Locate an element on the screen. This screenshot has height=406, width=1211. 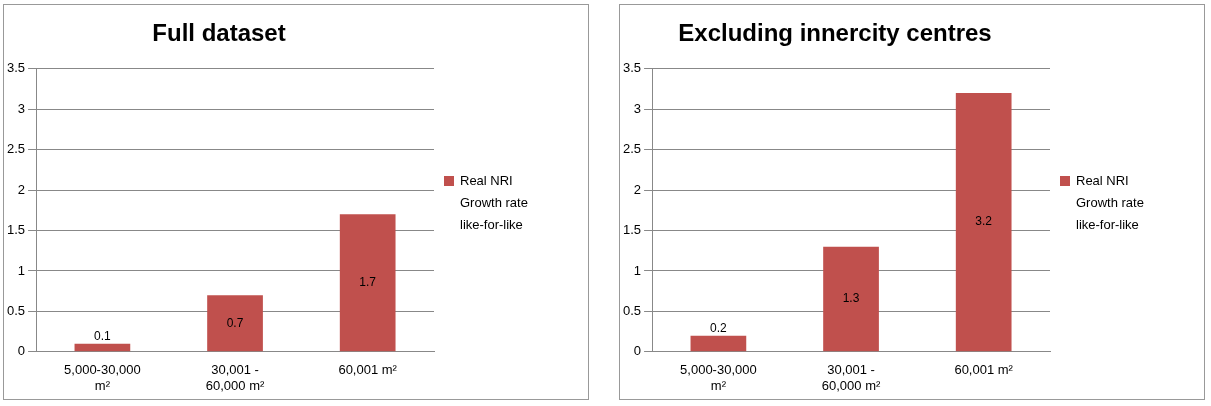
data-label: 0.2 is located at coordinates (719, 327).